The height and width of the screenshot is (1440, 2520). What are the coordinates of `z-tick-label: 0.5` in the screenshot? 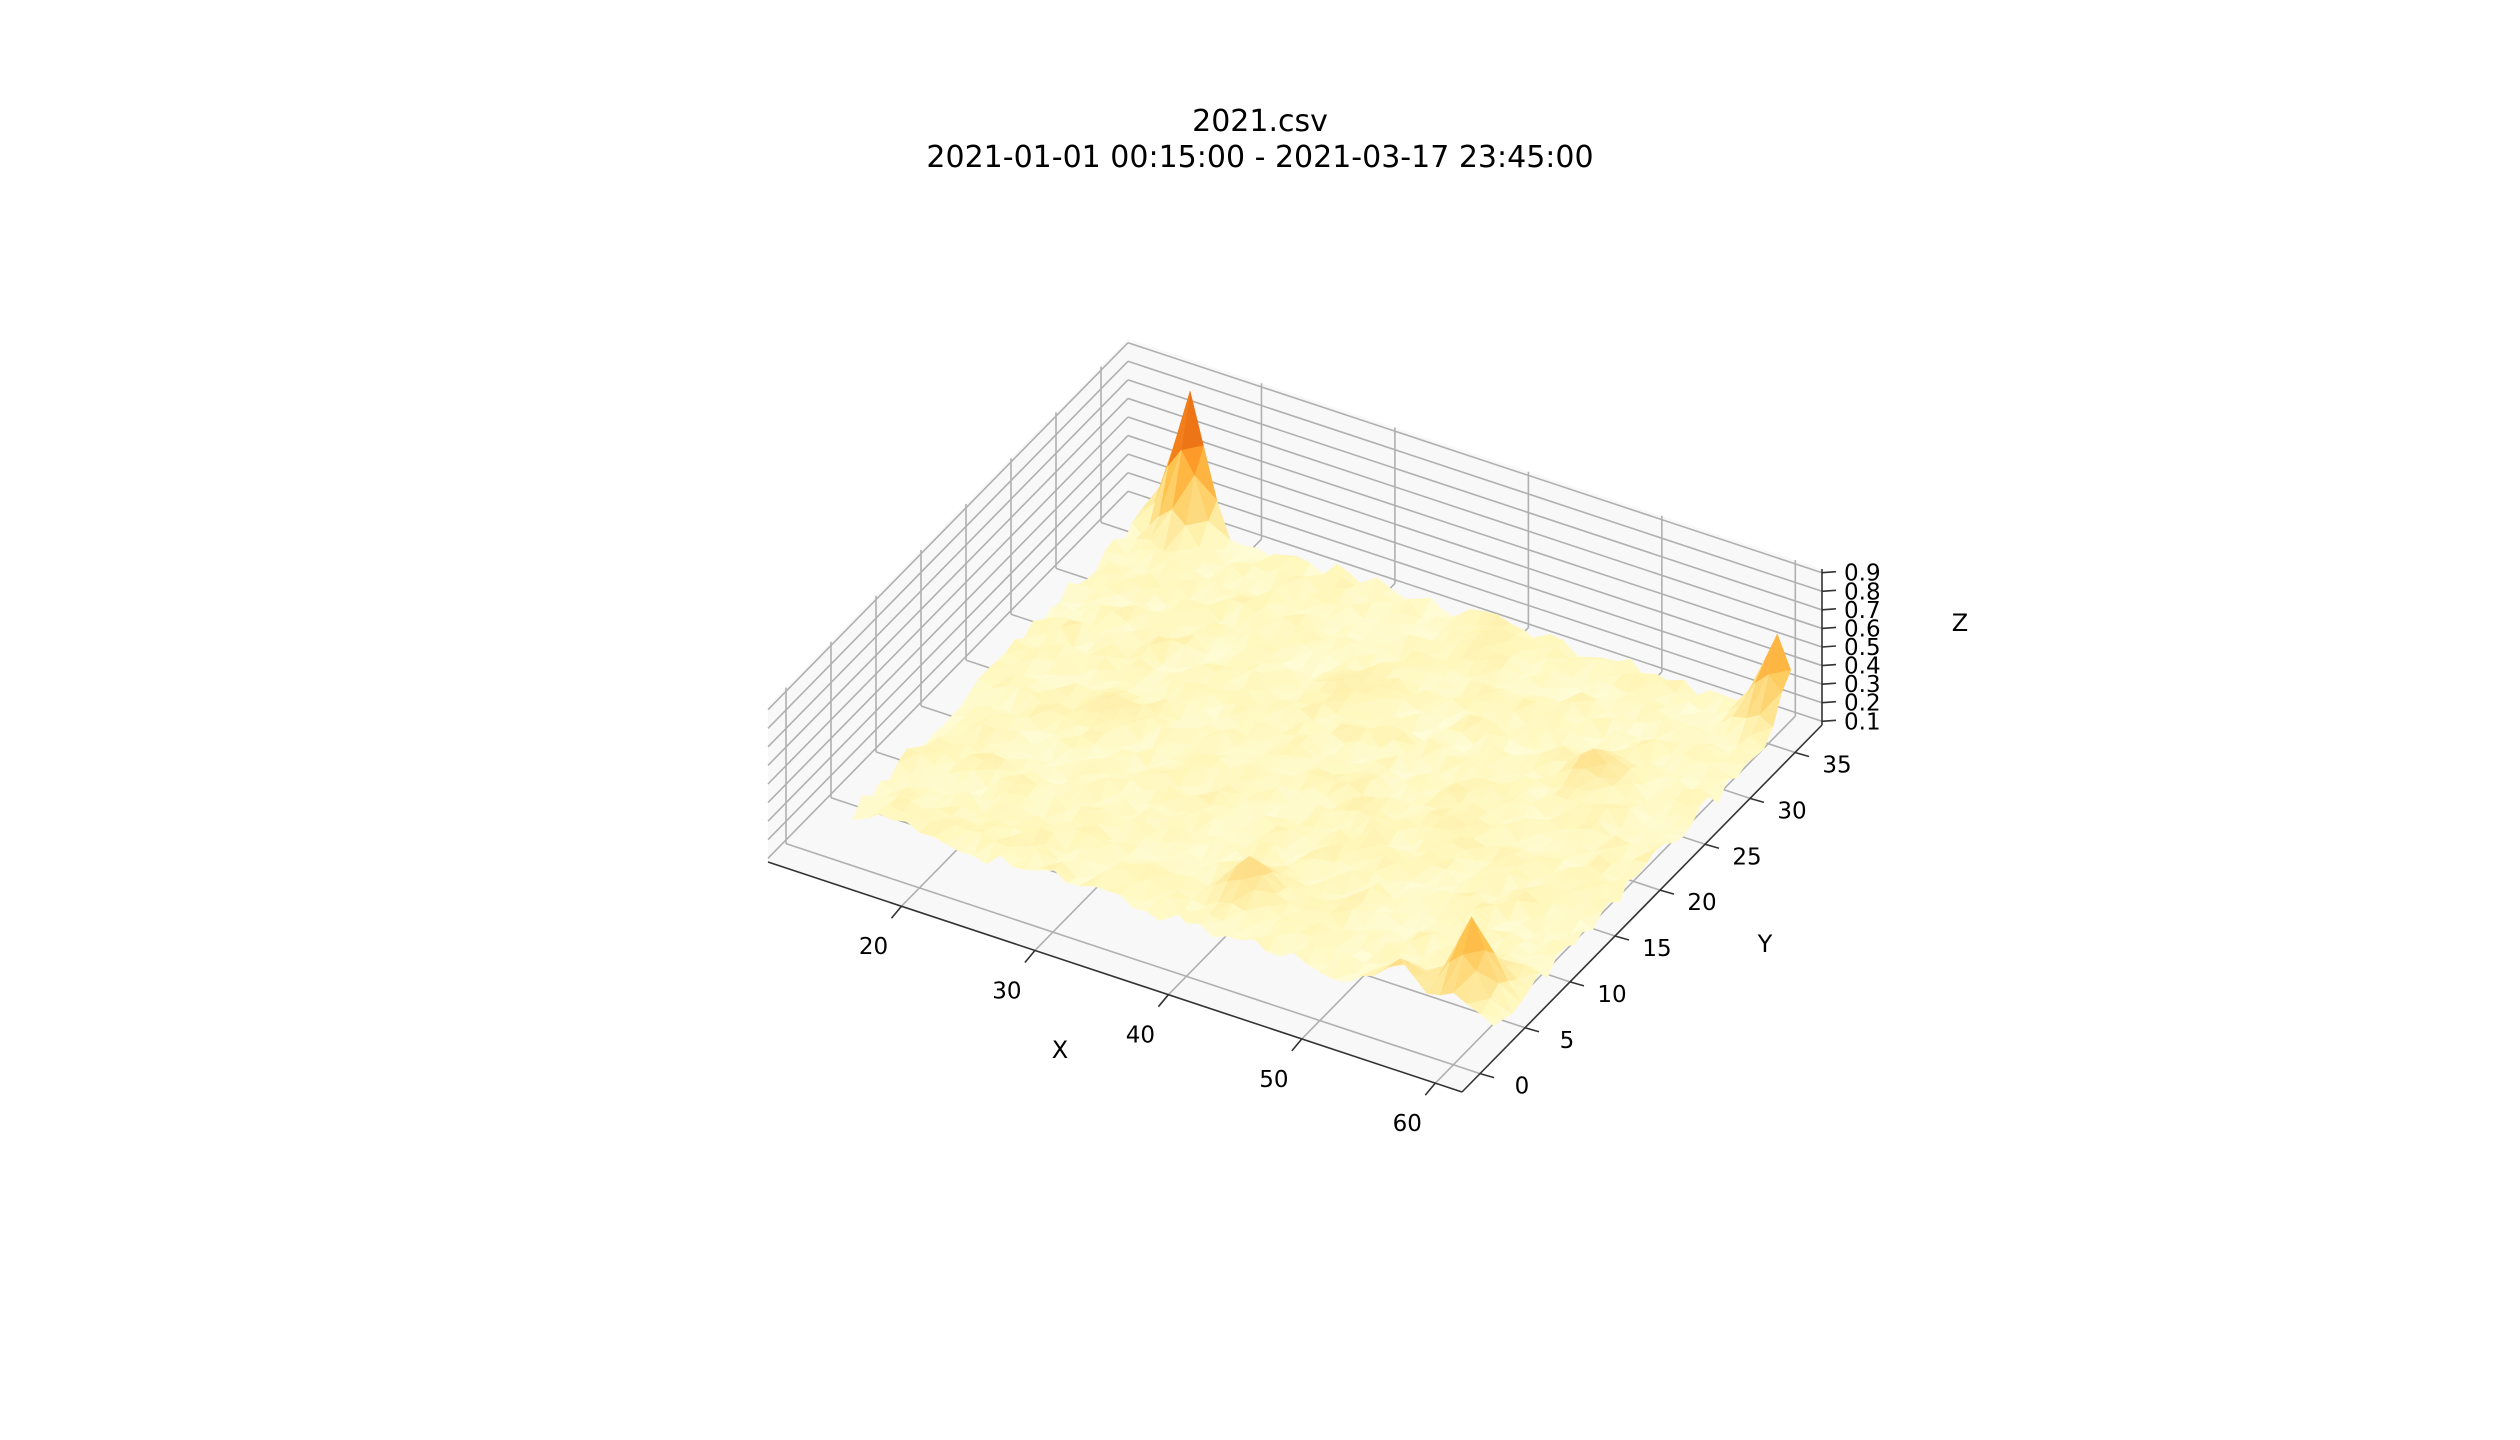 It's located at (1862, 648).